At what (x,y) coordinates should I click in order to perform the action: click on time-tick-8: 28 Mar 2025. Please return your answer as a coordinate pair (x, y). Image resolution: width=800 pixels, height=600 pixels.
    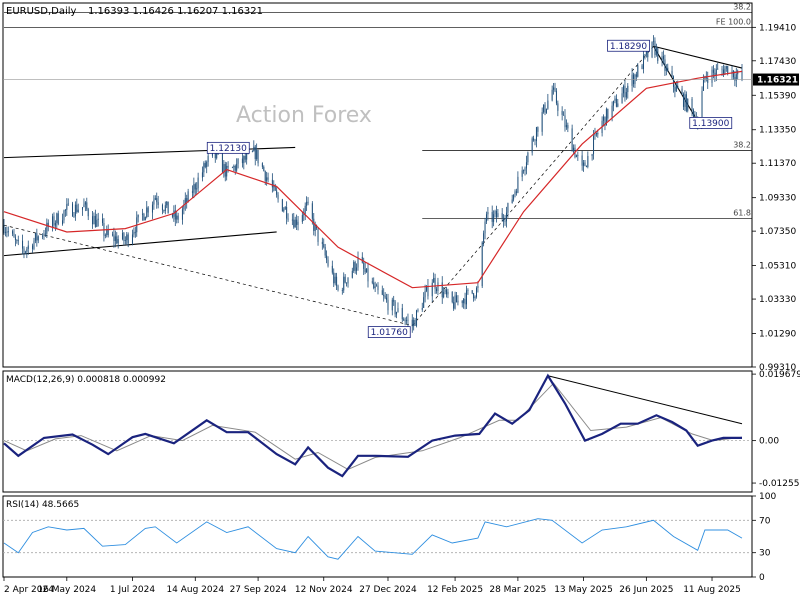
    Looking at the image, I should click on (517, 590).